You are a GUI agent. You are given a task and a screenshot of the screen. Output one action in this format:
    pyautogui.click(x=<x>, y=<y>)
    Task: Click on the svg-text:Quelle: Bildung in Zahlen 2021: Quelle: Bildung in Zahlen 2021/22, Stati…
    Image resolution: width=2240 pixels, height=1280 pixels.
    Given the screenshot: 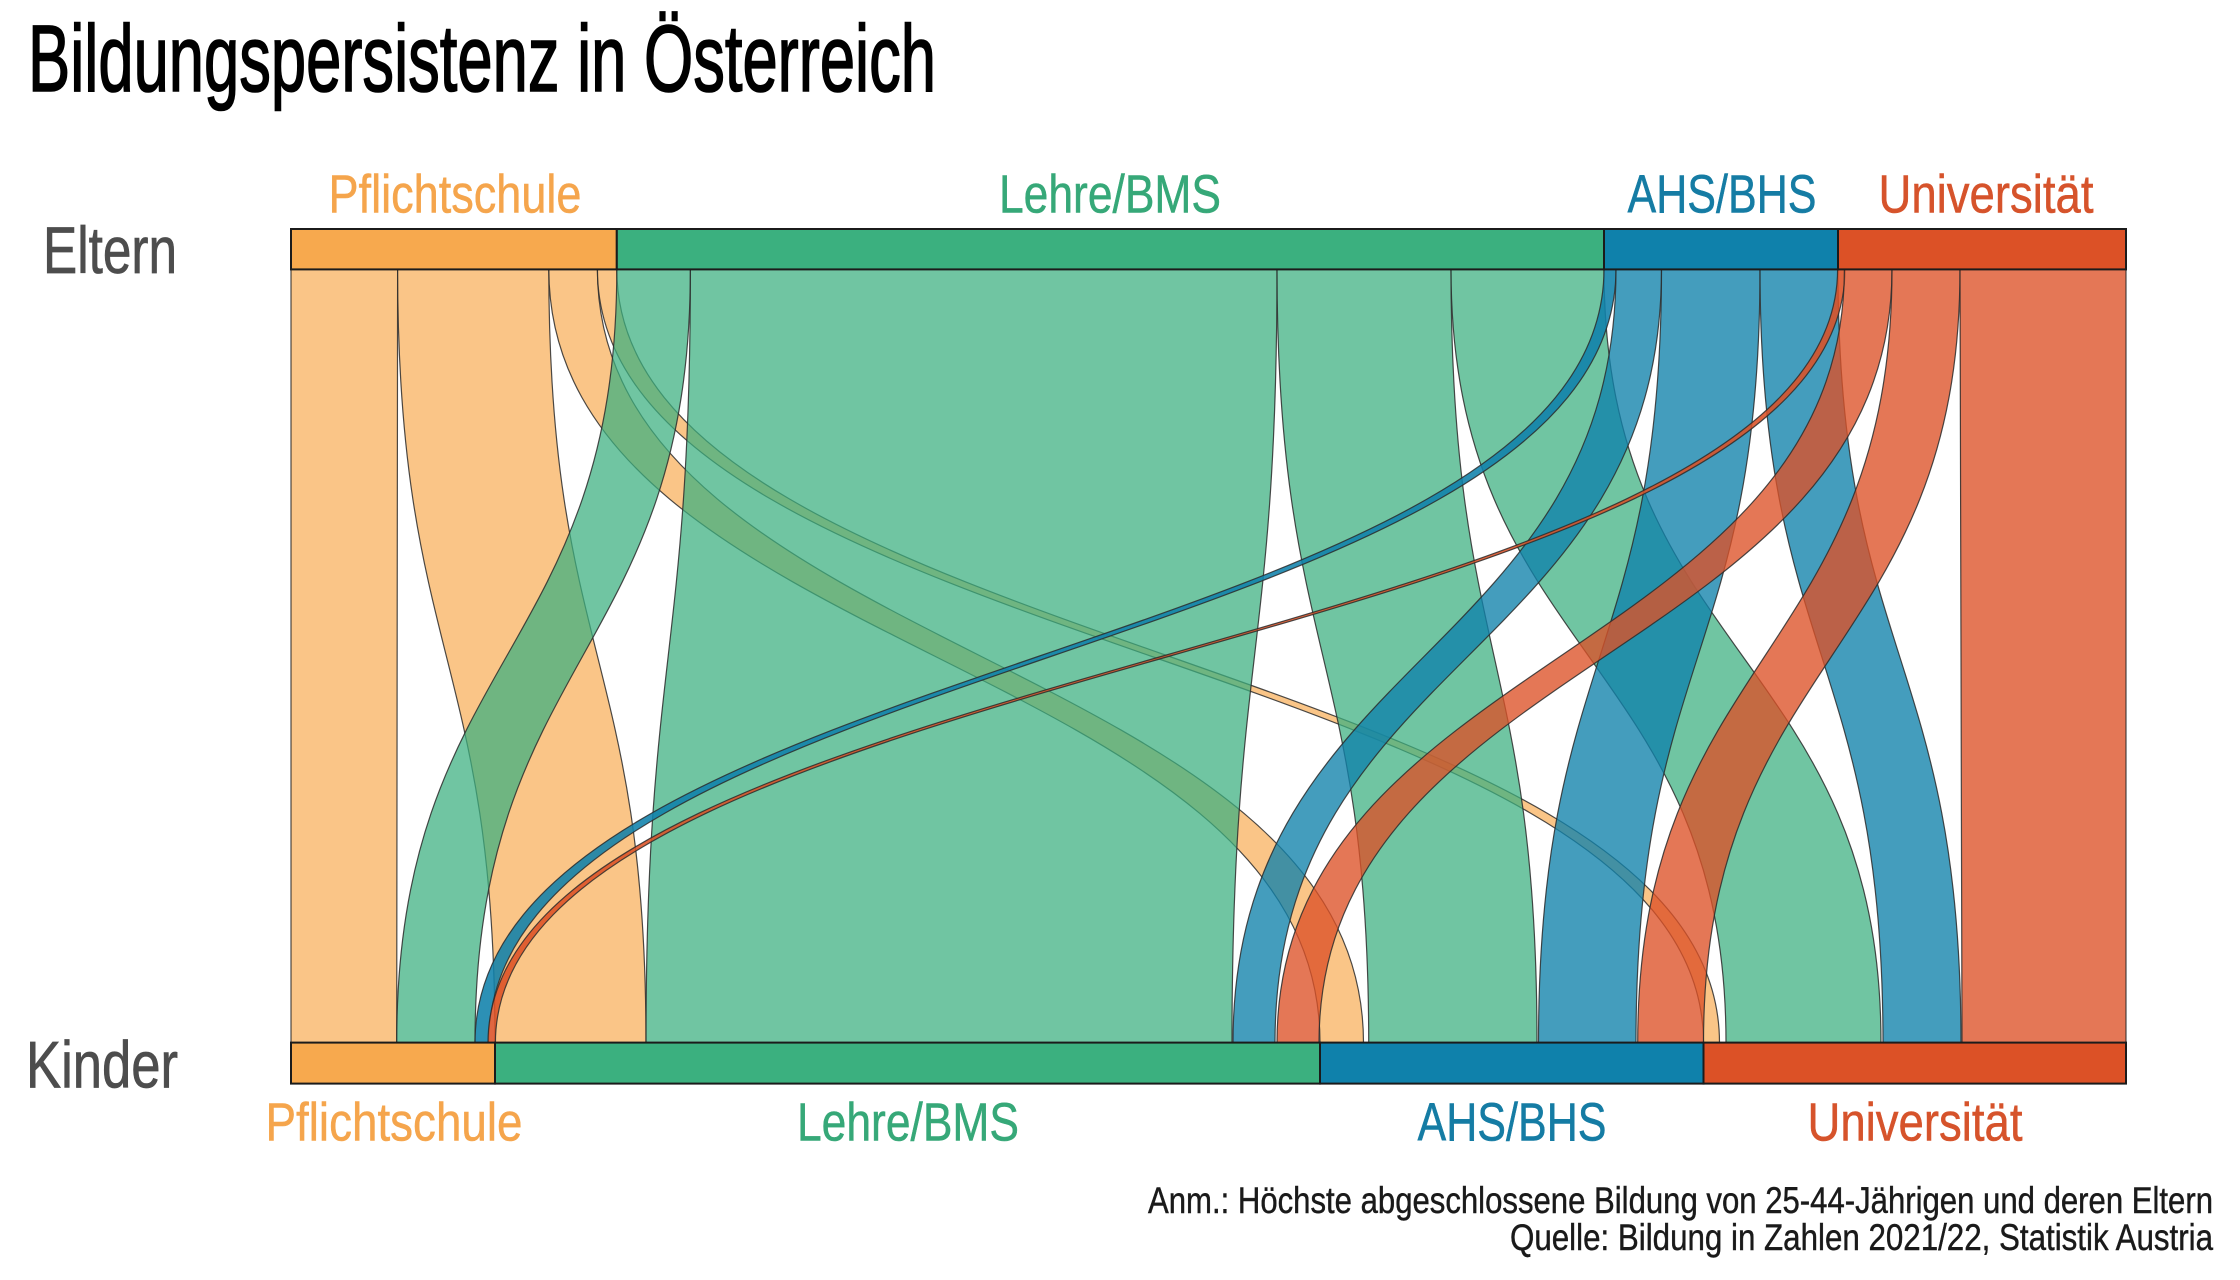 What is the action you would take?
    pyautogui.click(x=1861, y=1237)
    